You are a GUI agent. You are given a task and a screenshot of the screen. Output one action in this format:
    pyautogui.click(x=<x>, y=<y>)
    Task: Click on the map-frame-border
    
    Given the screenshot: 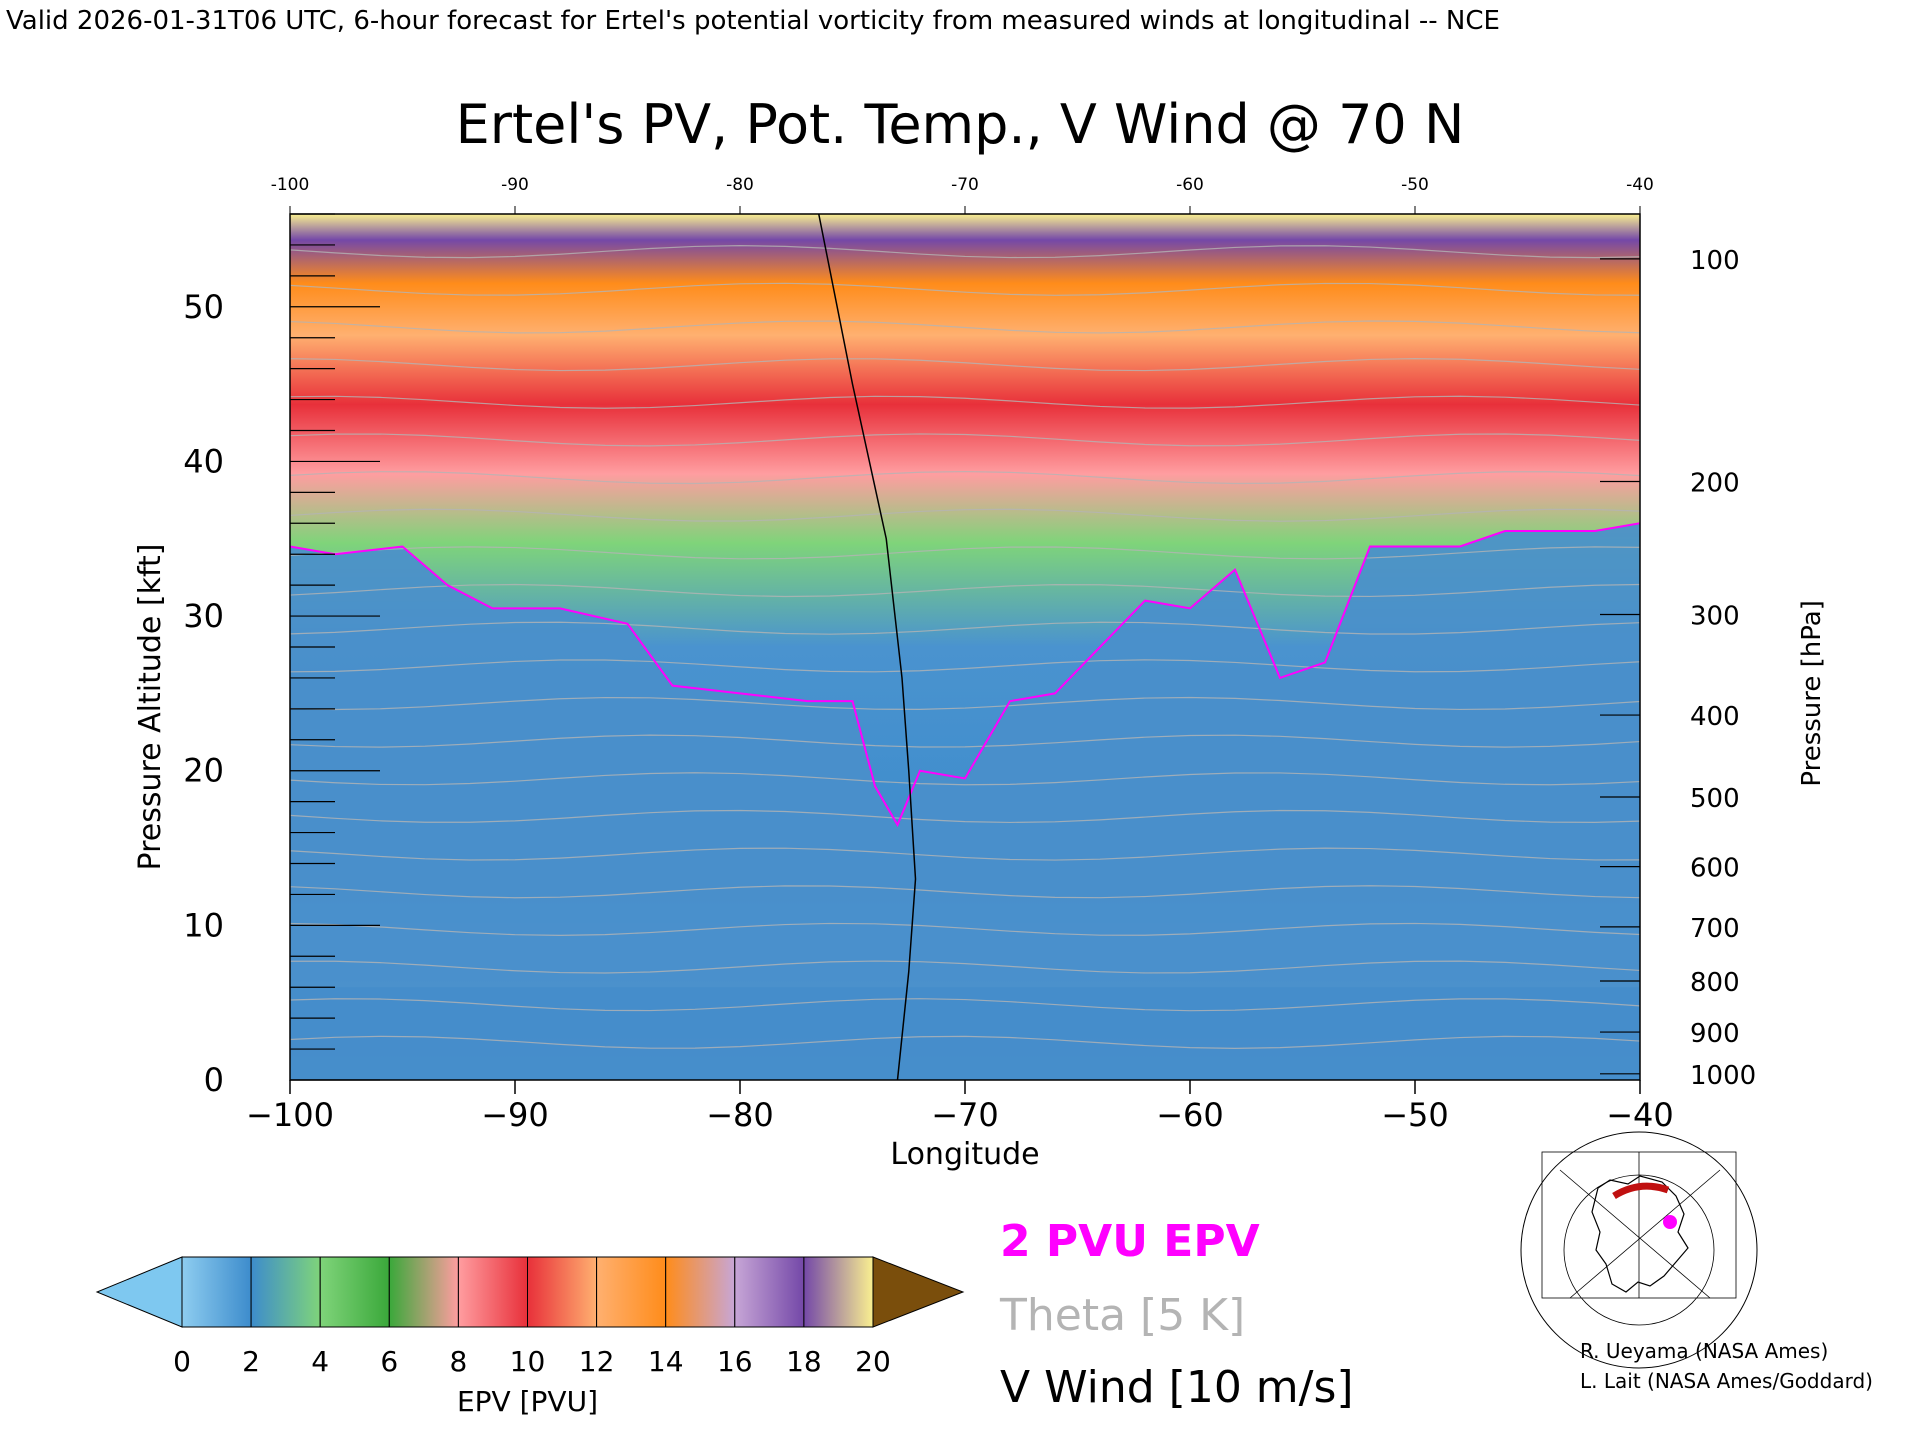 What is the action you would take?
    pyautogui.click(x=1639, y=1225)
    